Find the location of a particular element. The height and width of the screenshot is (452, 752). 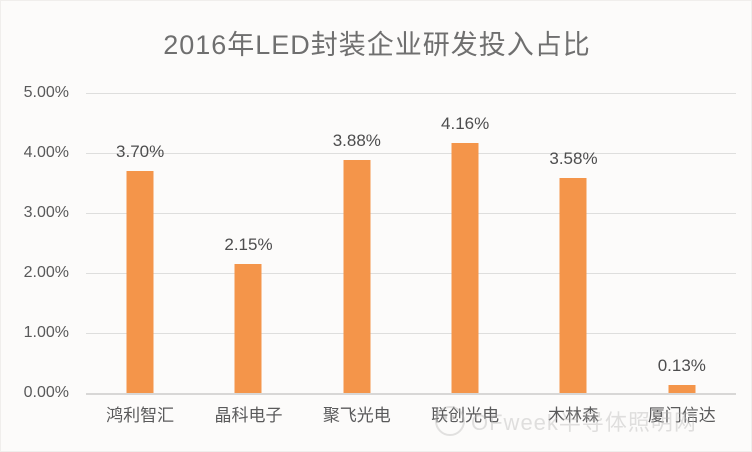

y-axis-tick-label: 5.00% is located at coordinates (46, 92).